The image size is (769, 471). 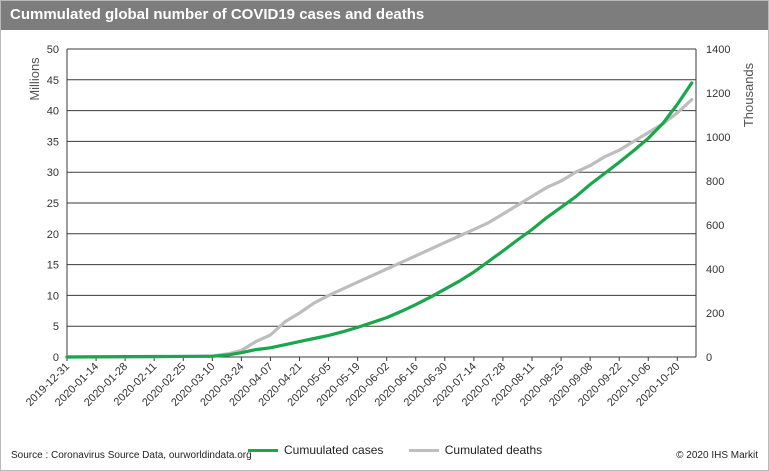 What do you see at coordinates (715, 226) in the screenshot?
I see `y-right-tick-label: 600` at bounding box center [715, 226].